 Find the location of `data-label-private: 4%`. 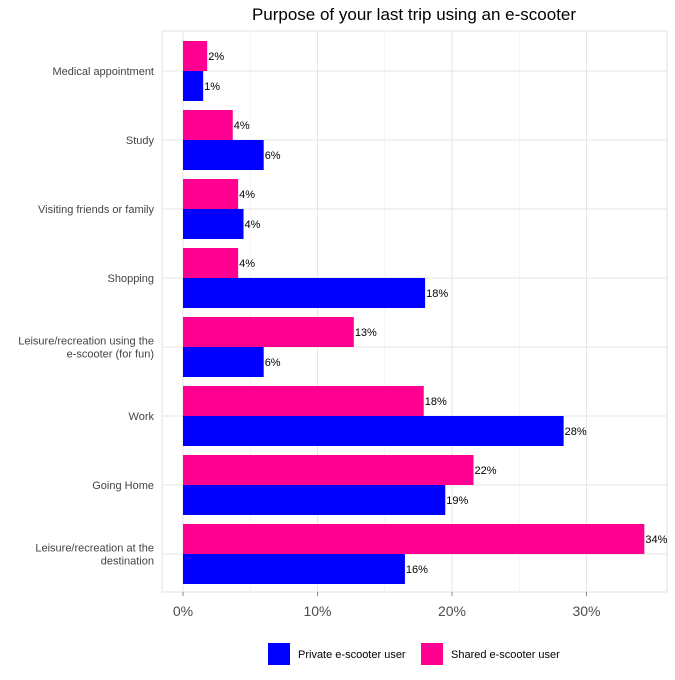

data-label-private: 4% is located at coordinates (253, 225).